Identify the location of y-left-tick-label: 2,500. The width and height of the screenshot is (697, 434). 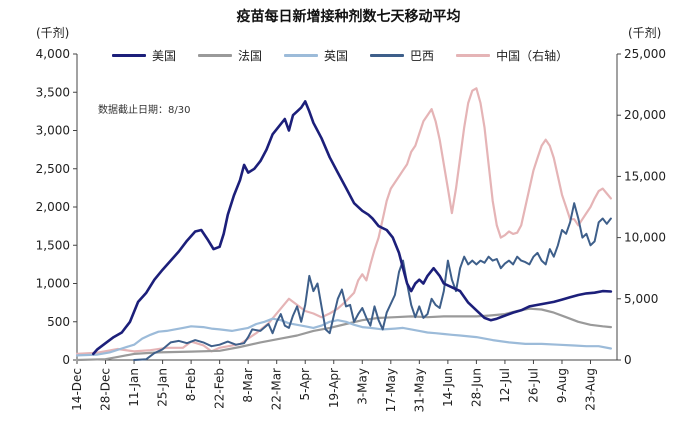
(53, 169).